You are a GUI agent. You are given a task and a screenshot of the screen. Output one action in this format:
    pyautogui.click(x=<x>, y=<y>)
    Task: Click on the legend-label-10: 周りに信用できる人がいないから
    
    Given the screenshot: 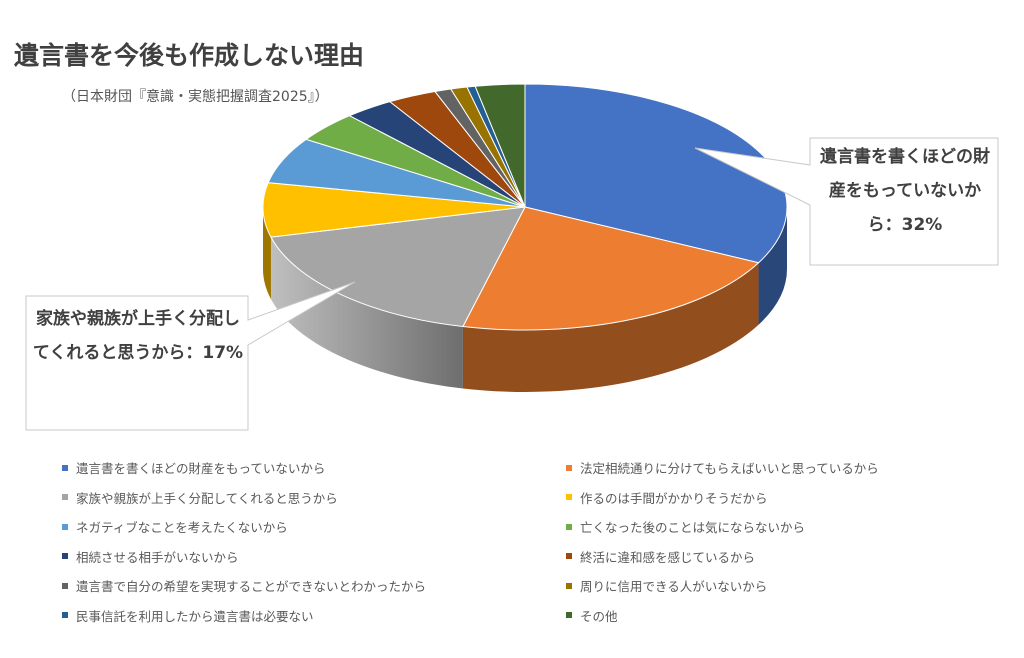 What is the action you would take?
    pyautogui.click(x=674, y=586)
    